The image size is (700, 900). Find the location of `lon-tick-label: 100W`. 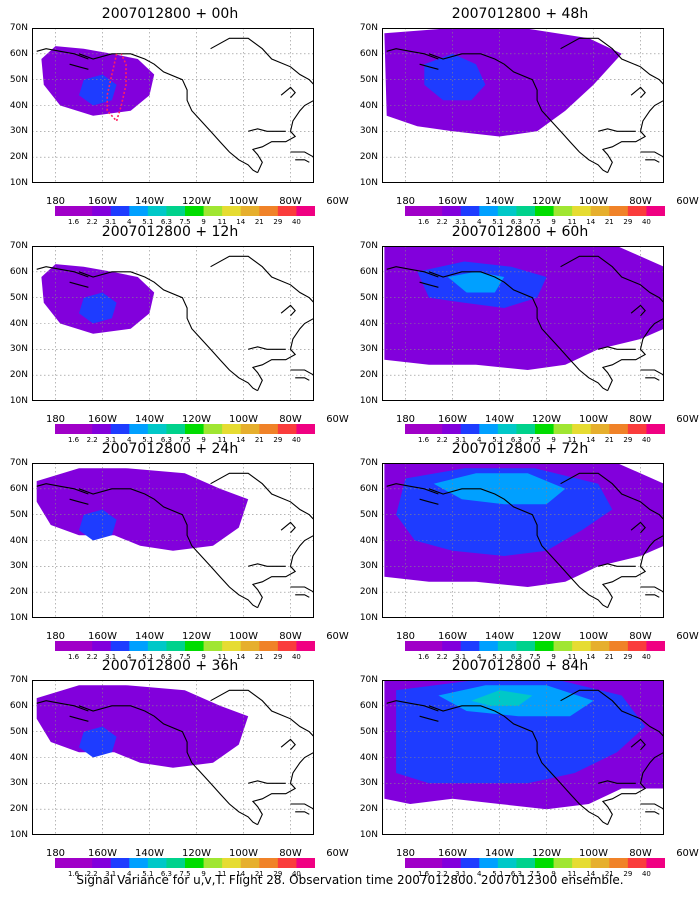

lon-tick-label: 100W is located at coordinates (243, 201).